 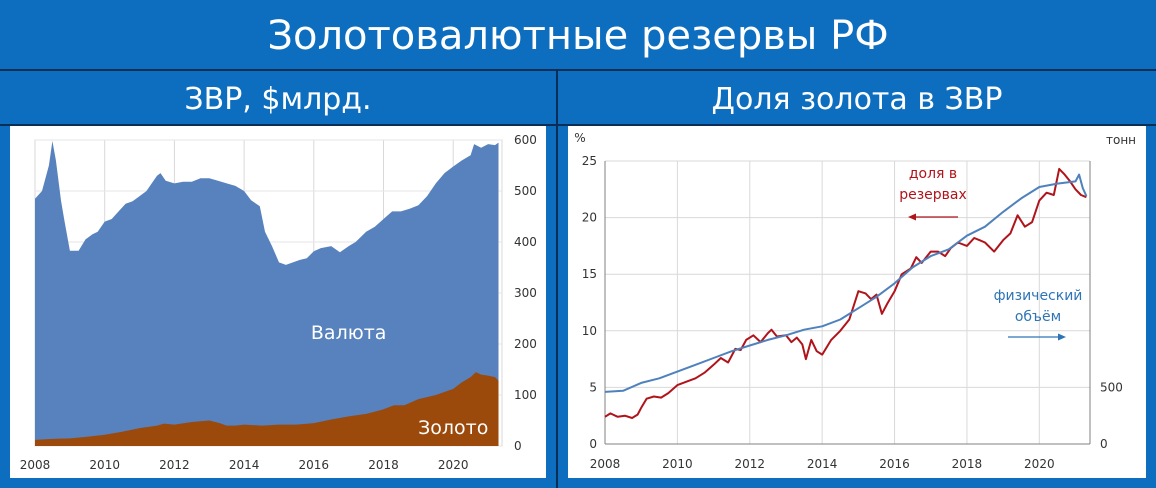 I want to click on share-annotation-arrowhead, so click(x=912, y=217).